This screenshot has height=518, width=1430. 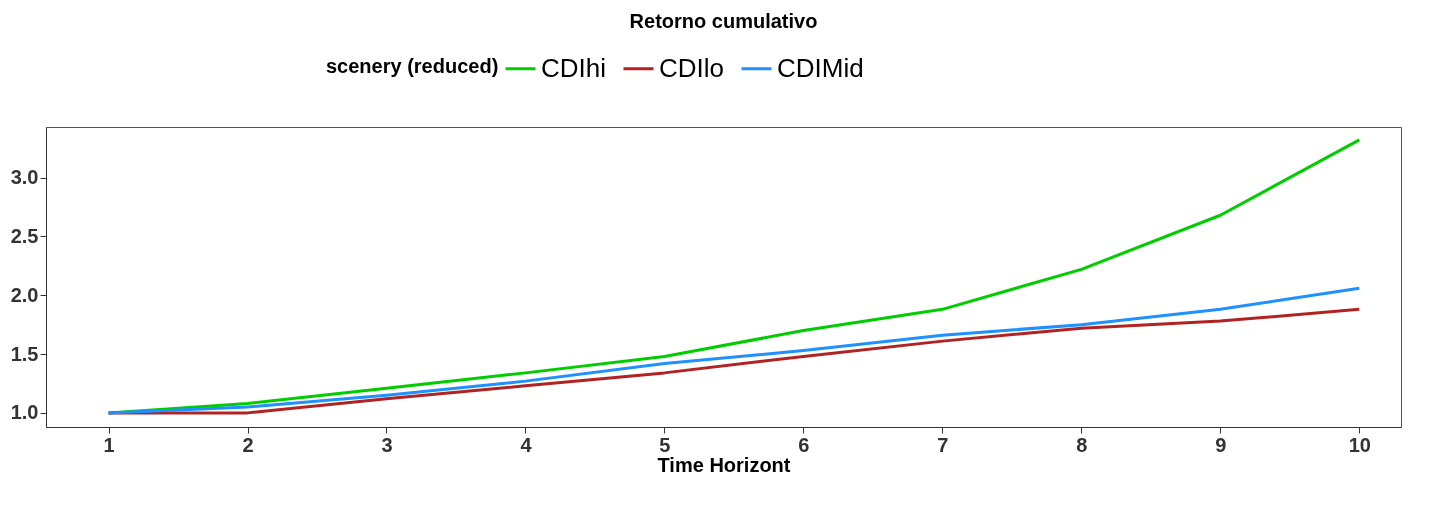 I want to click on legend-title: scenery (reduced), so click(x=412, y=66).